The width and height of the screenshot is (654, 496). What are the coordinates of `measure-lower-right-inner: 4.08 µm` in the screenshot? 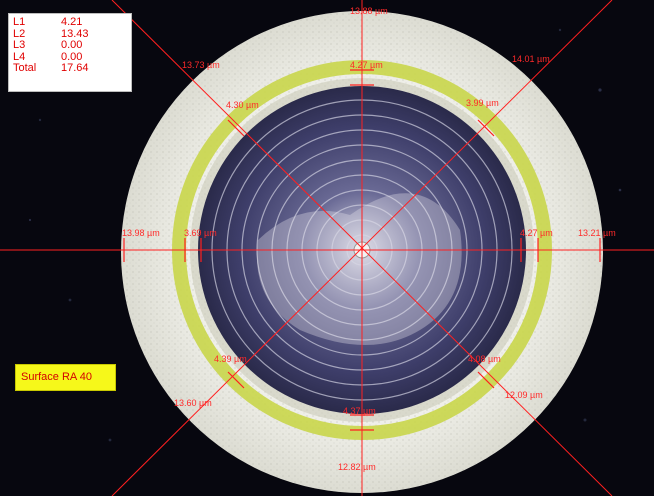 It's located at (484, 359).